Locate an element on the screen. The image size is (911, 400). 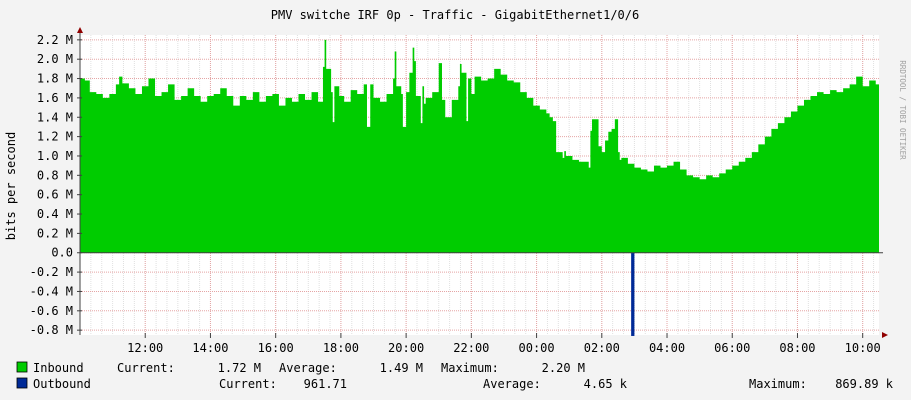
legend-outbound-average-label: Average: is located at coordinates (512, 384).